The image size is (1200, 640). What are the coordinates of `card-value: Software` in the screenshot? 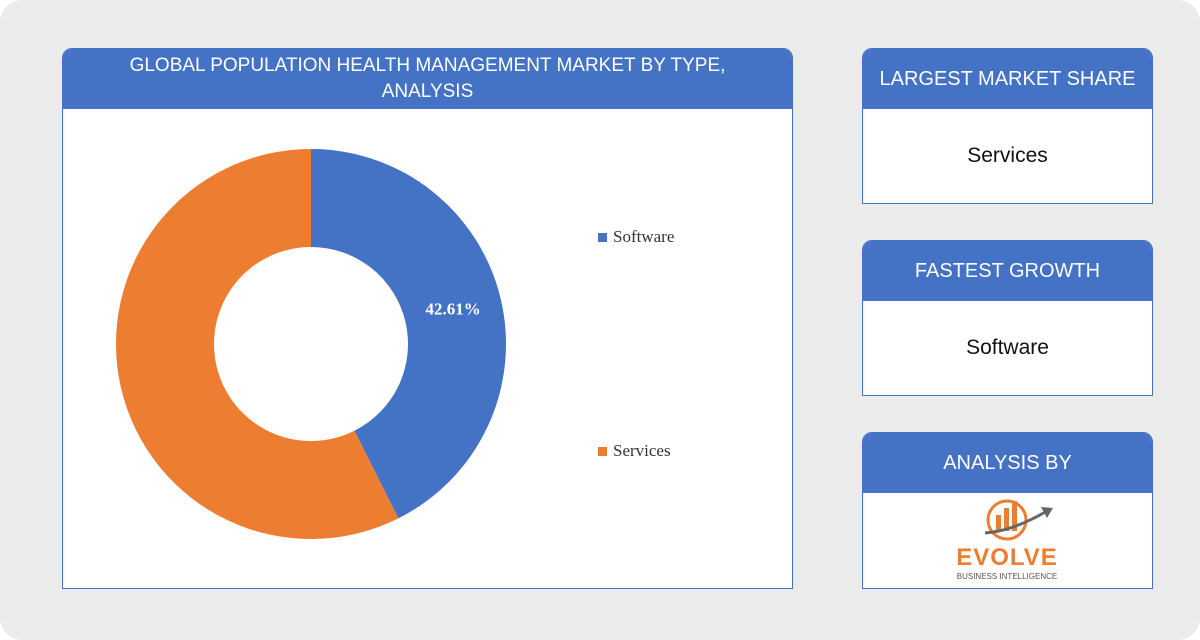 It's located at (1007, 347).